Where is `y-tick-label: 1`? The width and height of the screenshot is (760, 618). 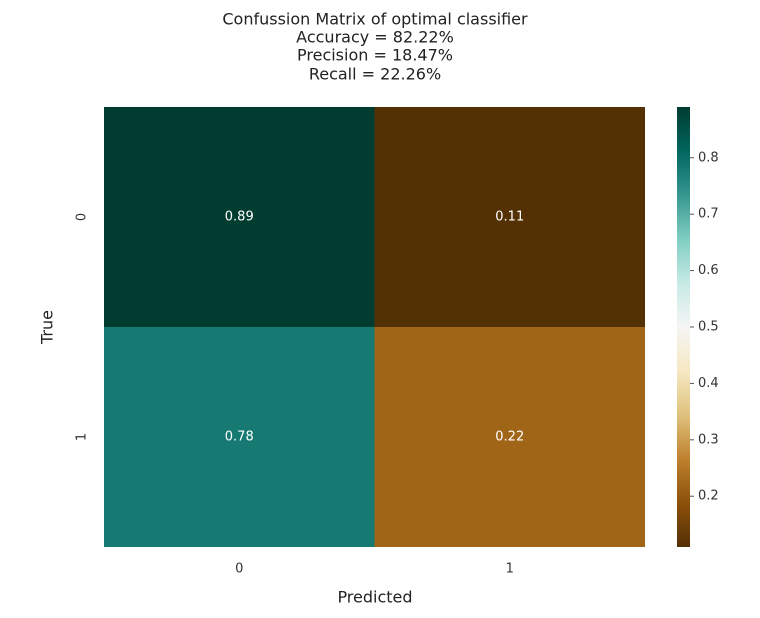 y-tick-label: 1 is located at coordinates (82, 437).